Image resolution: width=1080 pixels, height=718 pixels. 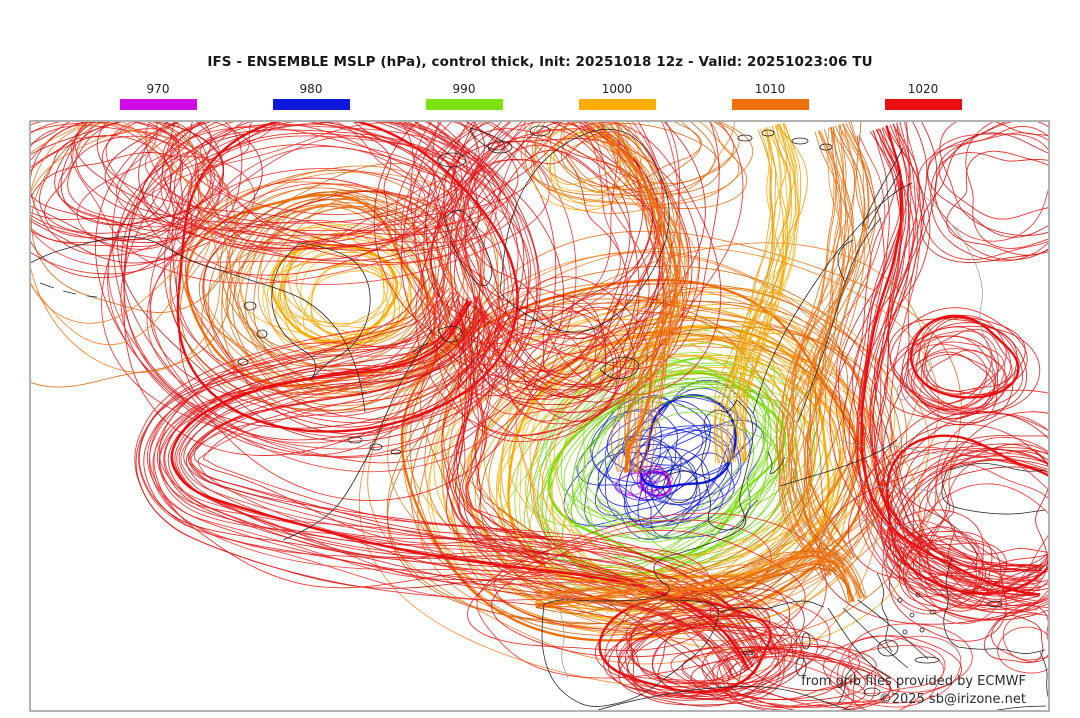 I want to click on legend-swatch, so click(x=770, y=104).